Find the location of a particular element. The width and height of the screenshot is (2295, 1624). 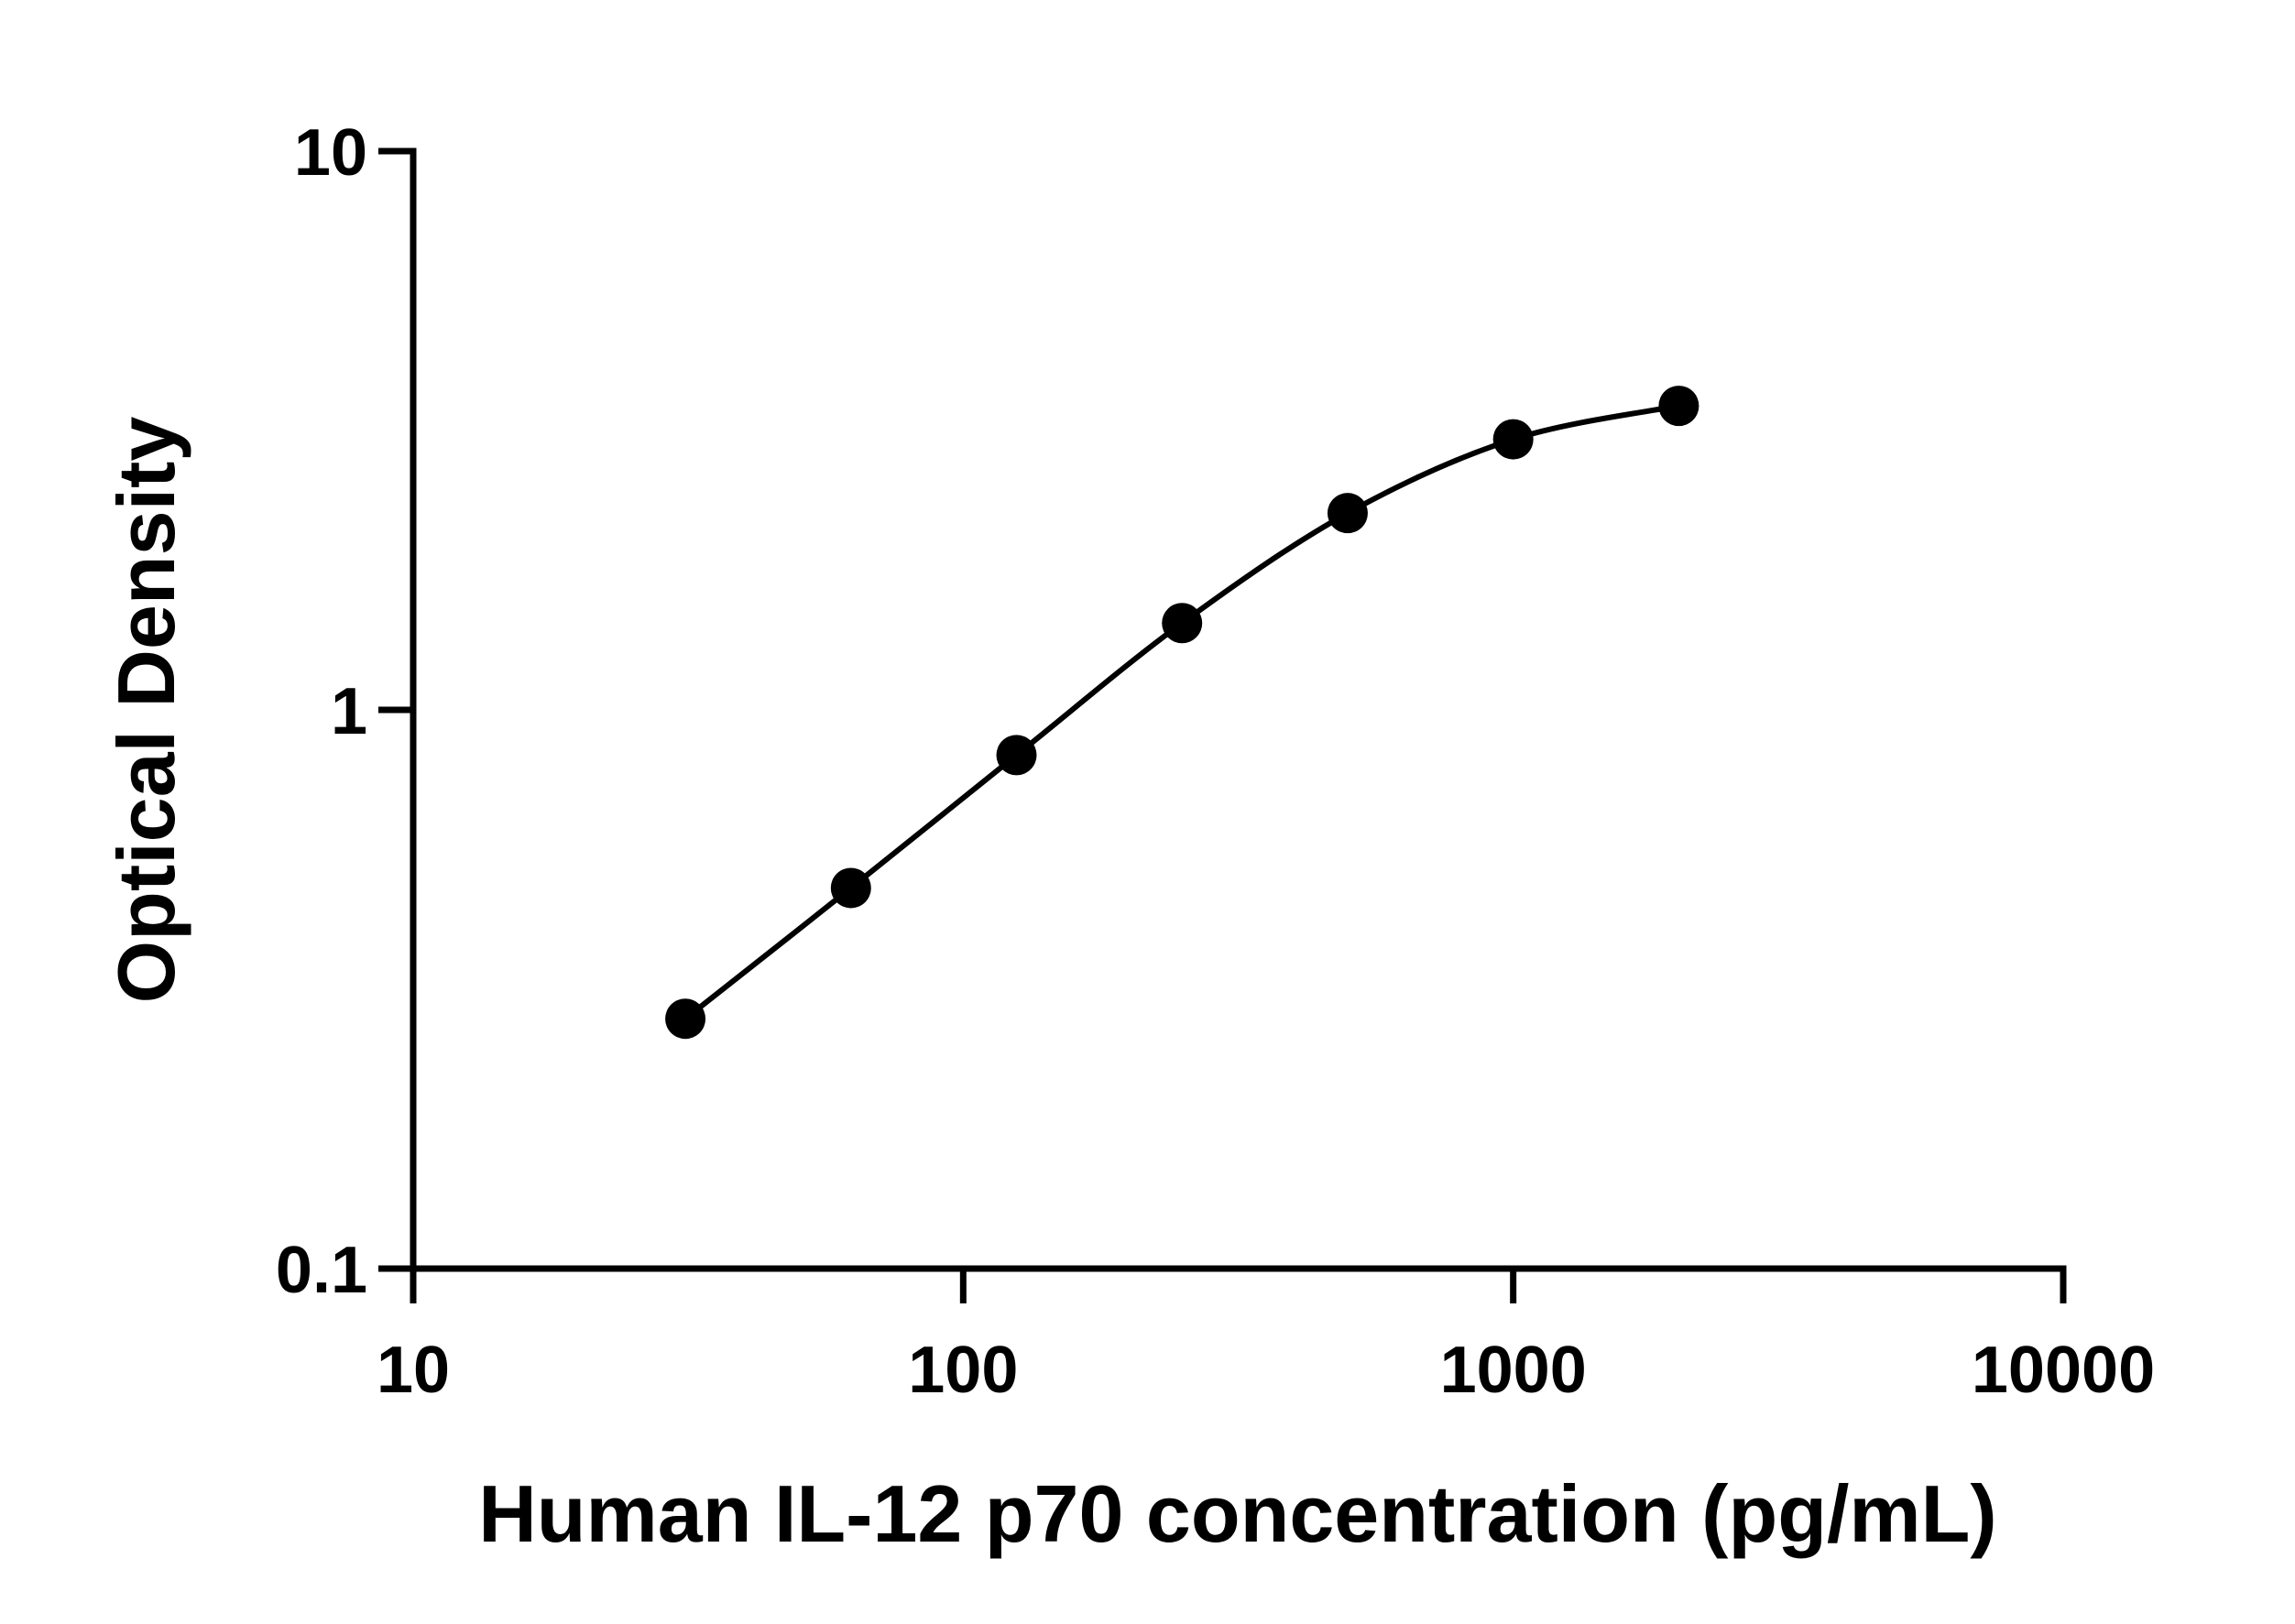

y-ticks: 0.1 1 10 is located at coordinates (344, 711).